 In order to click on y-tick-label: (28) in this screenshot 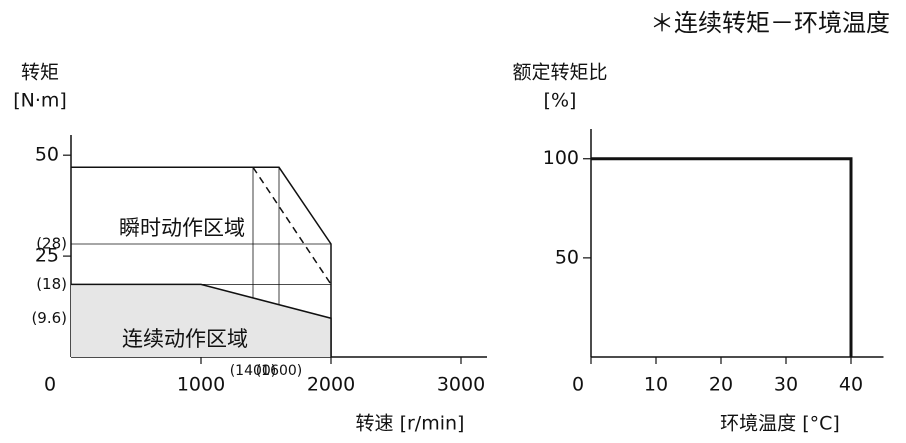, I will do `click(51, 243)`.